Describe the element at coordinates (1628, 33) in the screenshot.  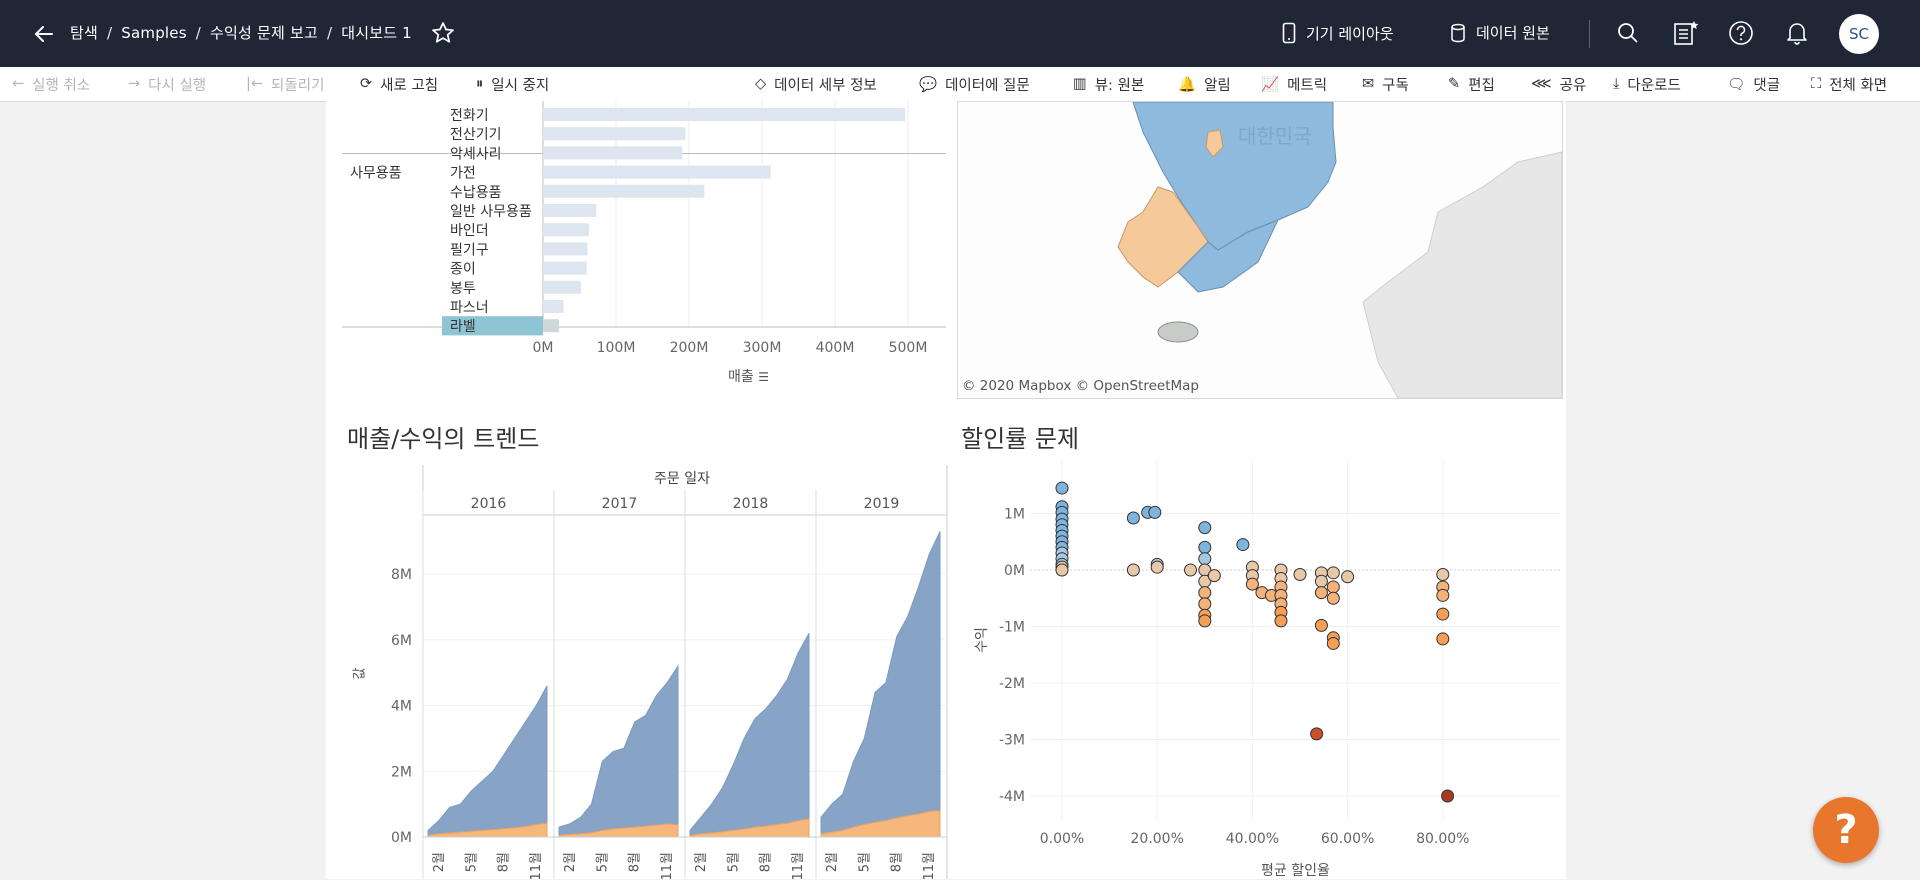
I see `search-icon` at that location.